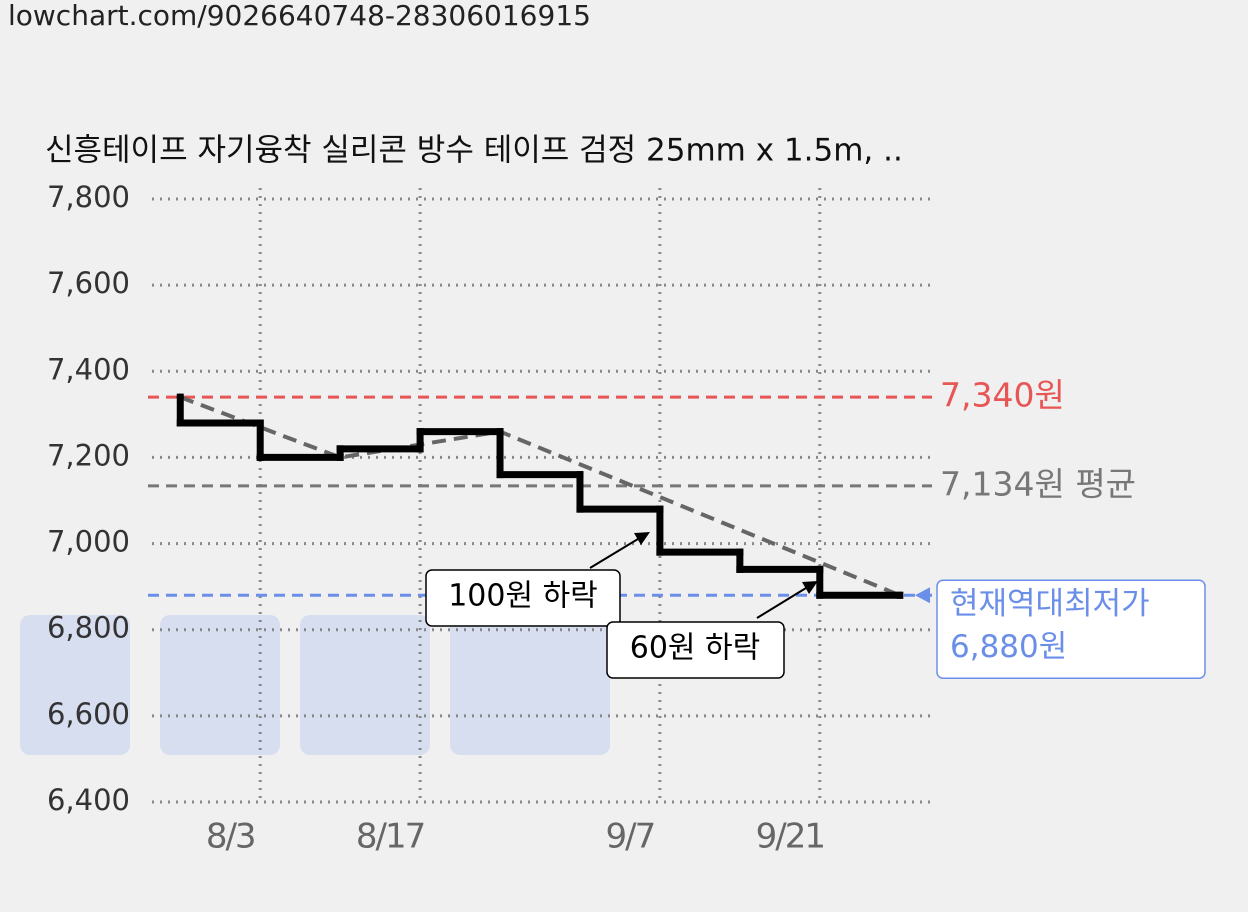 The height and width of the screenshot is (912, 1248). What do you see at coordinates (1038, 483) in the screenshot?
I see `reference-label: 7,134원 평균` at bounding box center [1038, 483].